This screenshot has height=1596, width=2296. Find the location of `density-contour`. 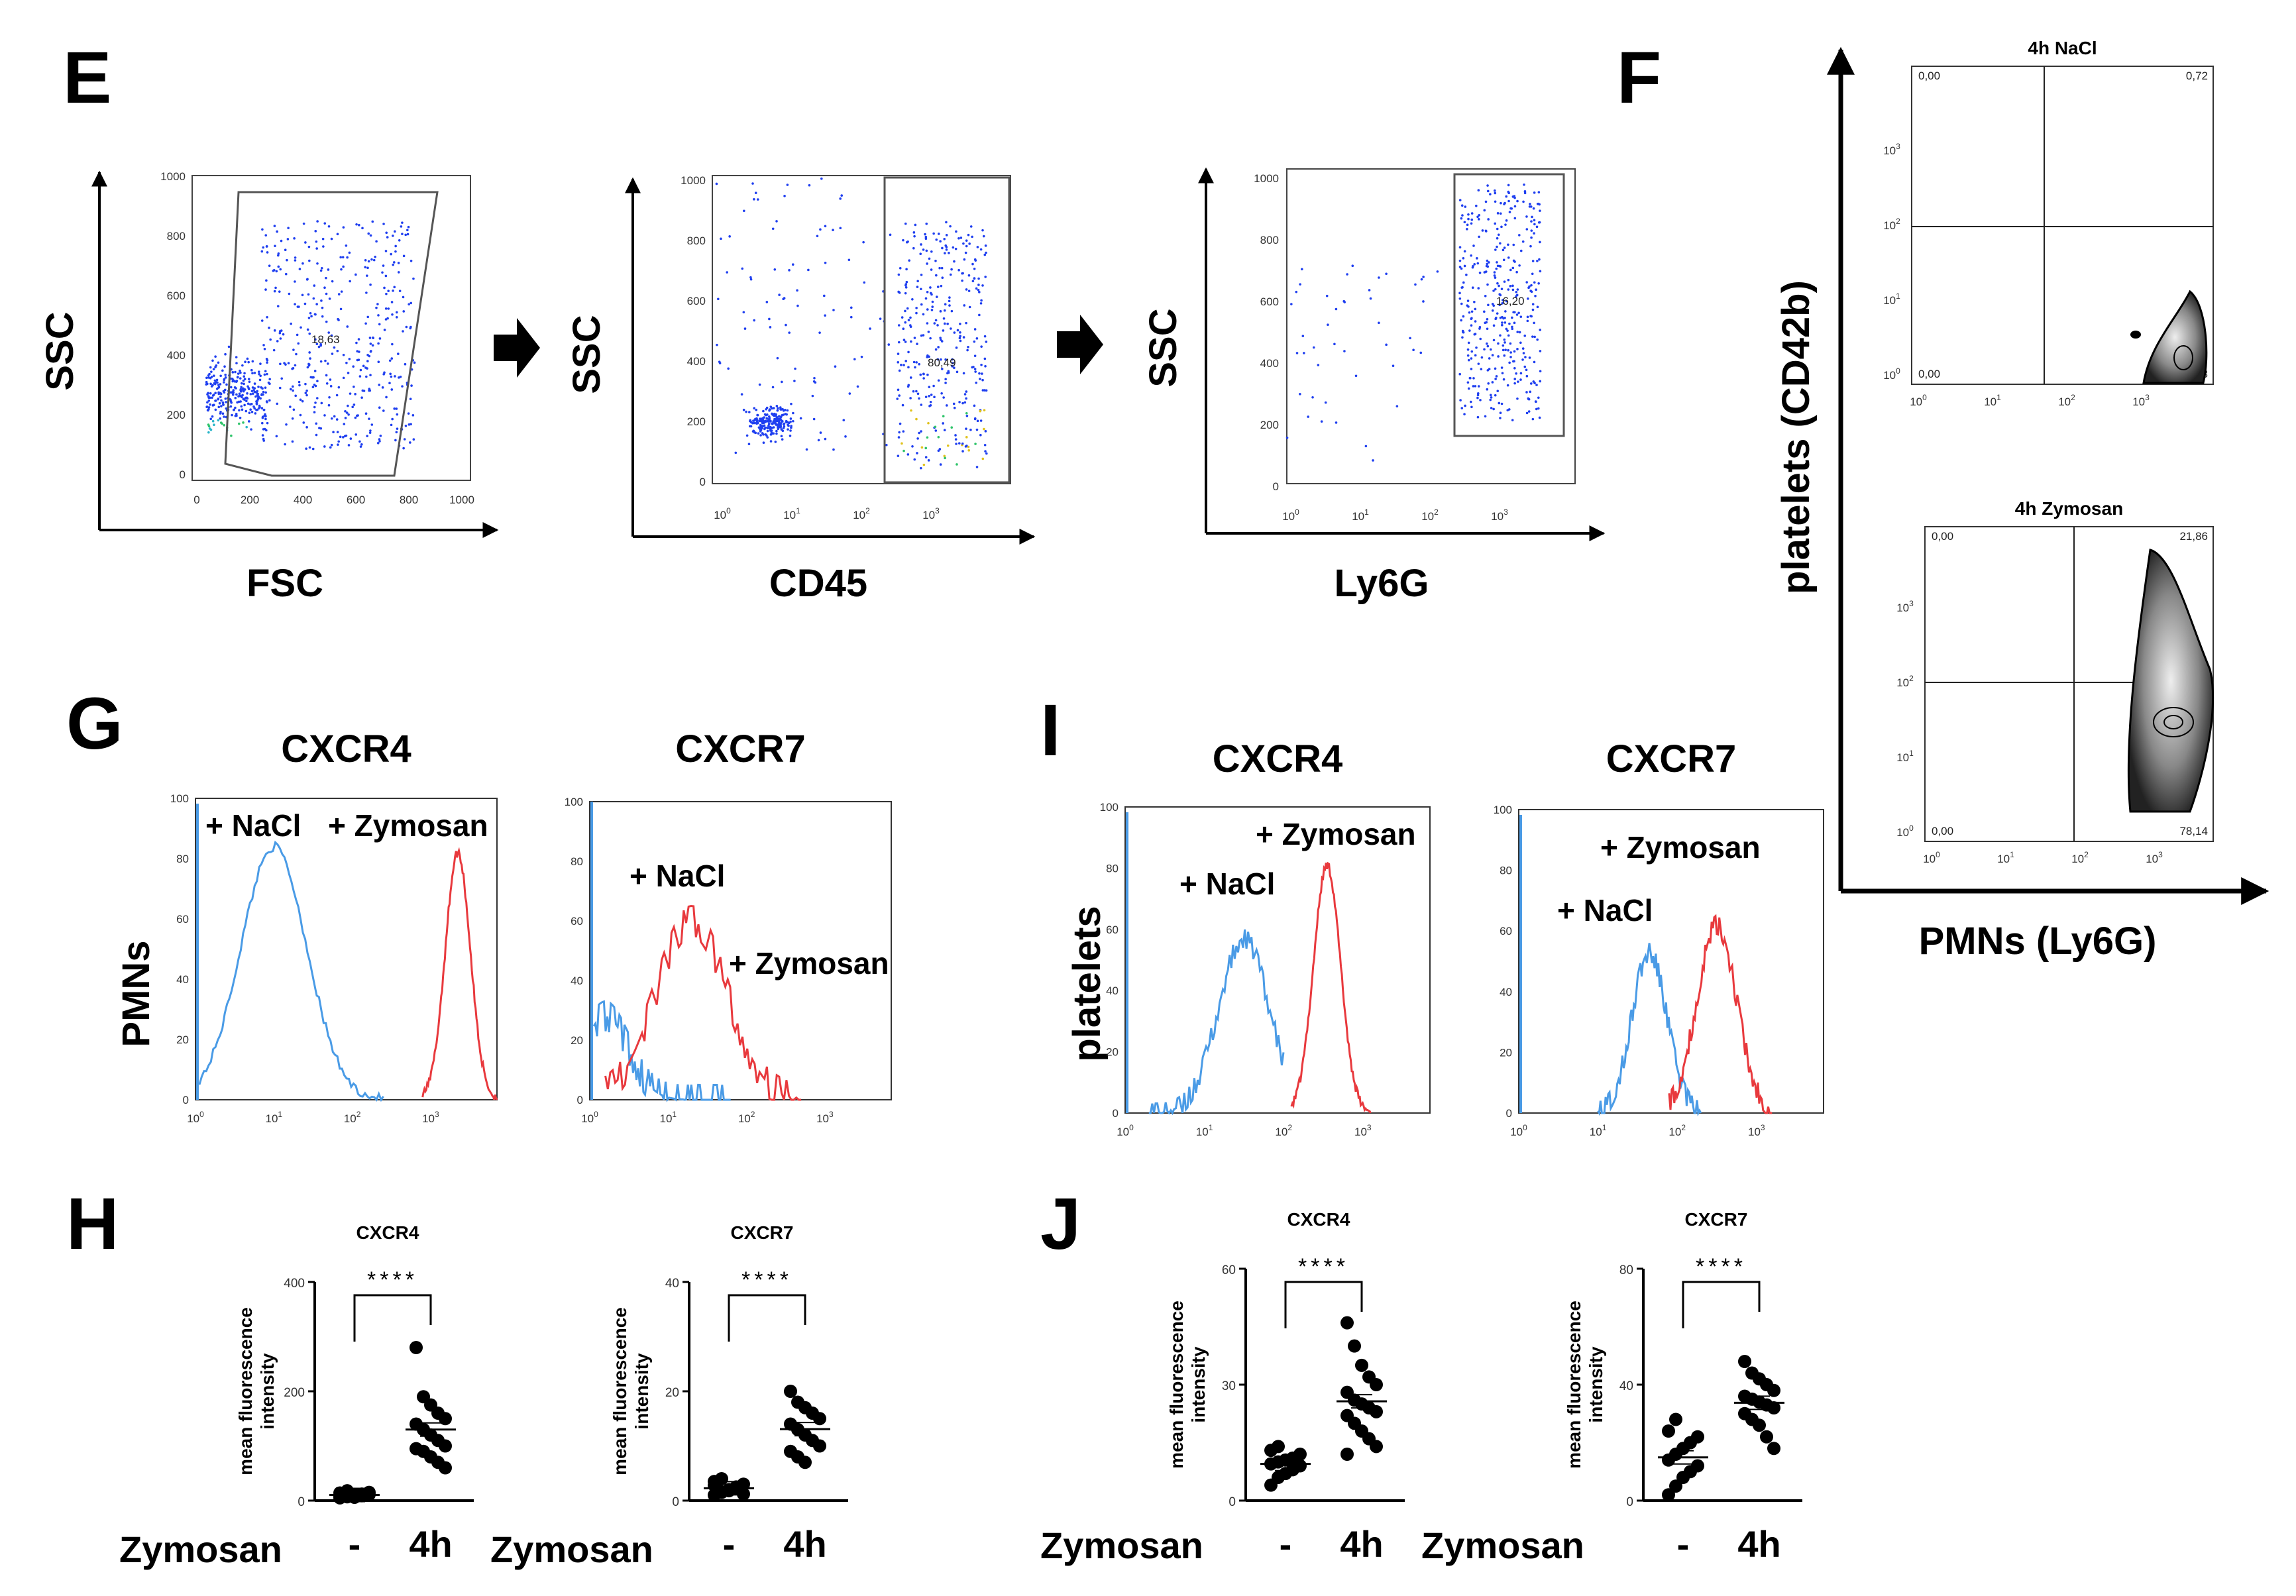

density-contour is located at coordinates (2170, 681).